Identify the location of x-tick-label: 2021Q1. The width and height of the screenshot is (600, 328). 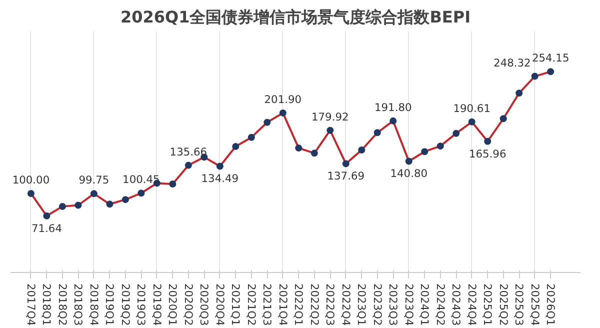
(235, 305).